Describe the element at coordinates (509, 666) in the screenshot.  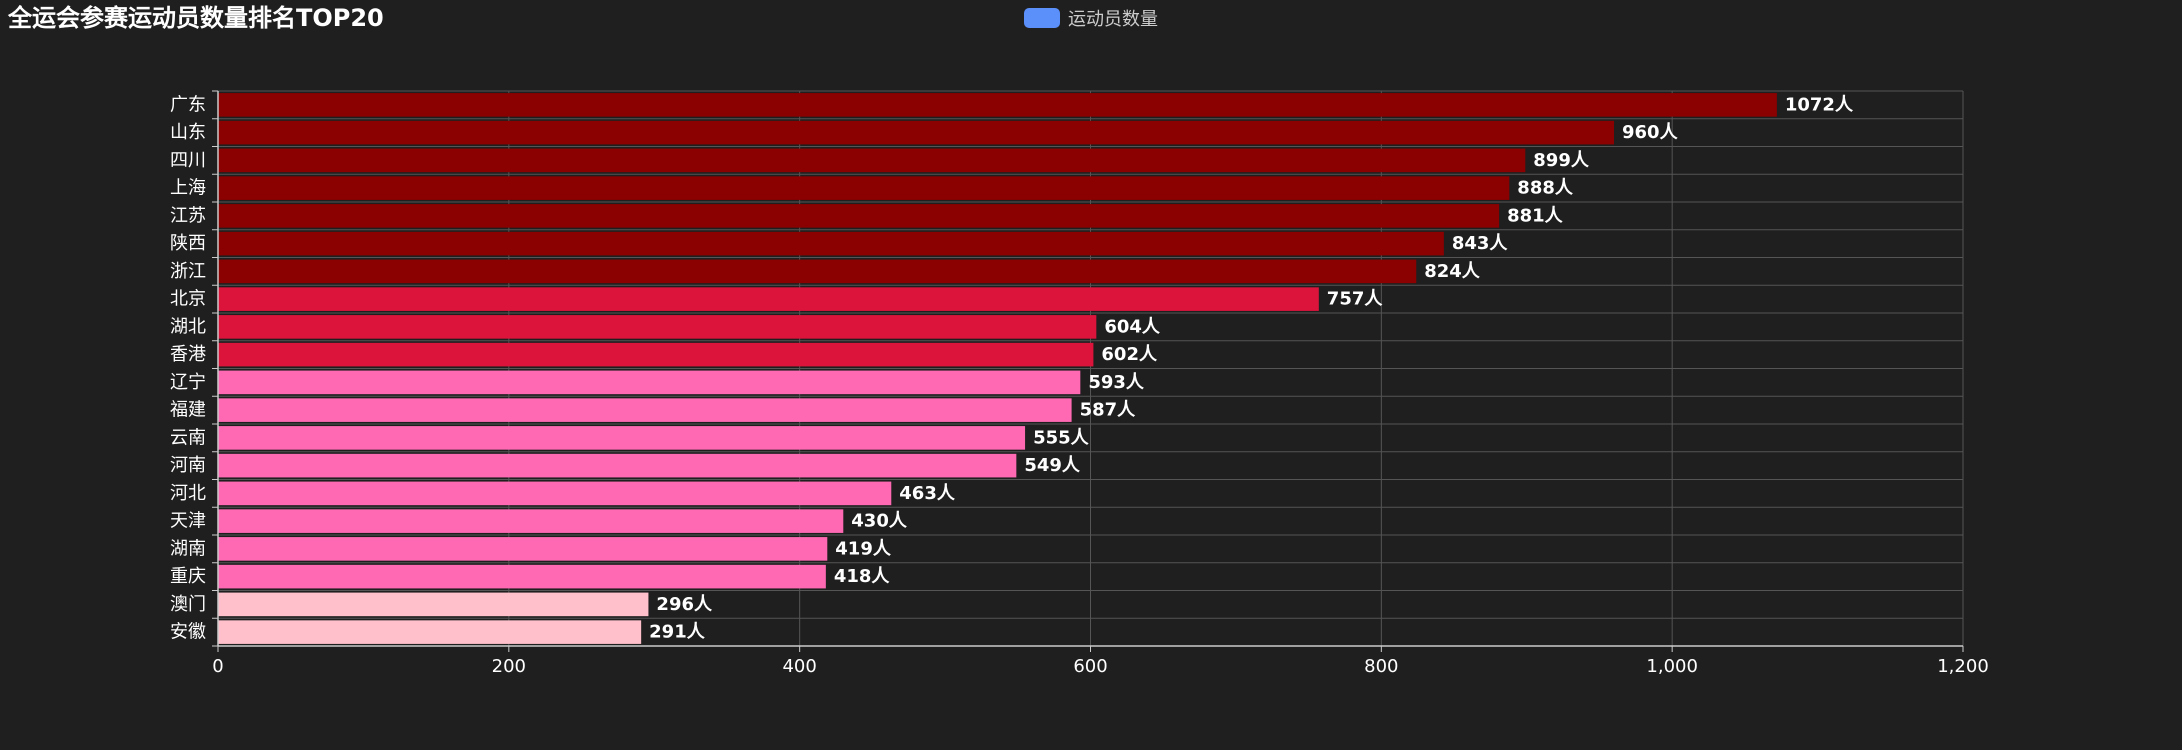
I see `x-tick-label: 200` at that location.